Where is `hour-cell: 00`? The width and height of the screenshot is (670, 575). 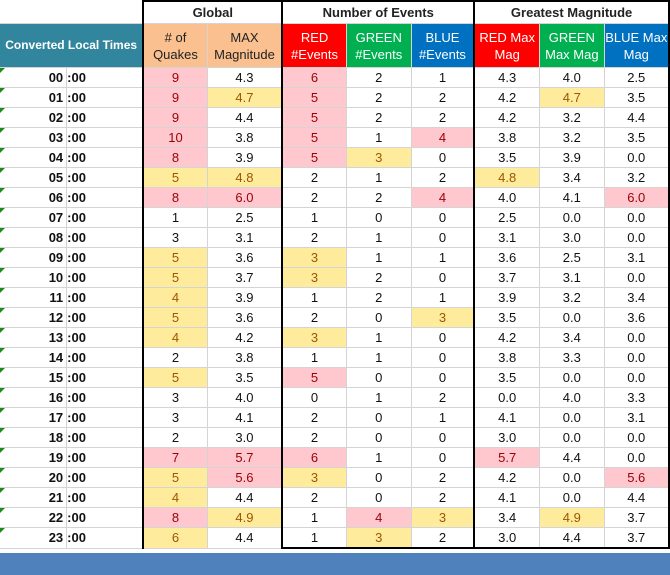 hour-cell: 00 is located at coordinates (34, 77).